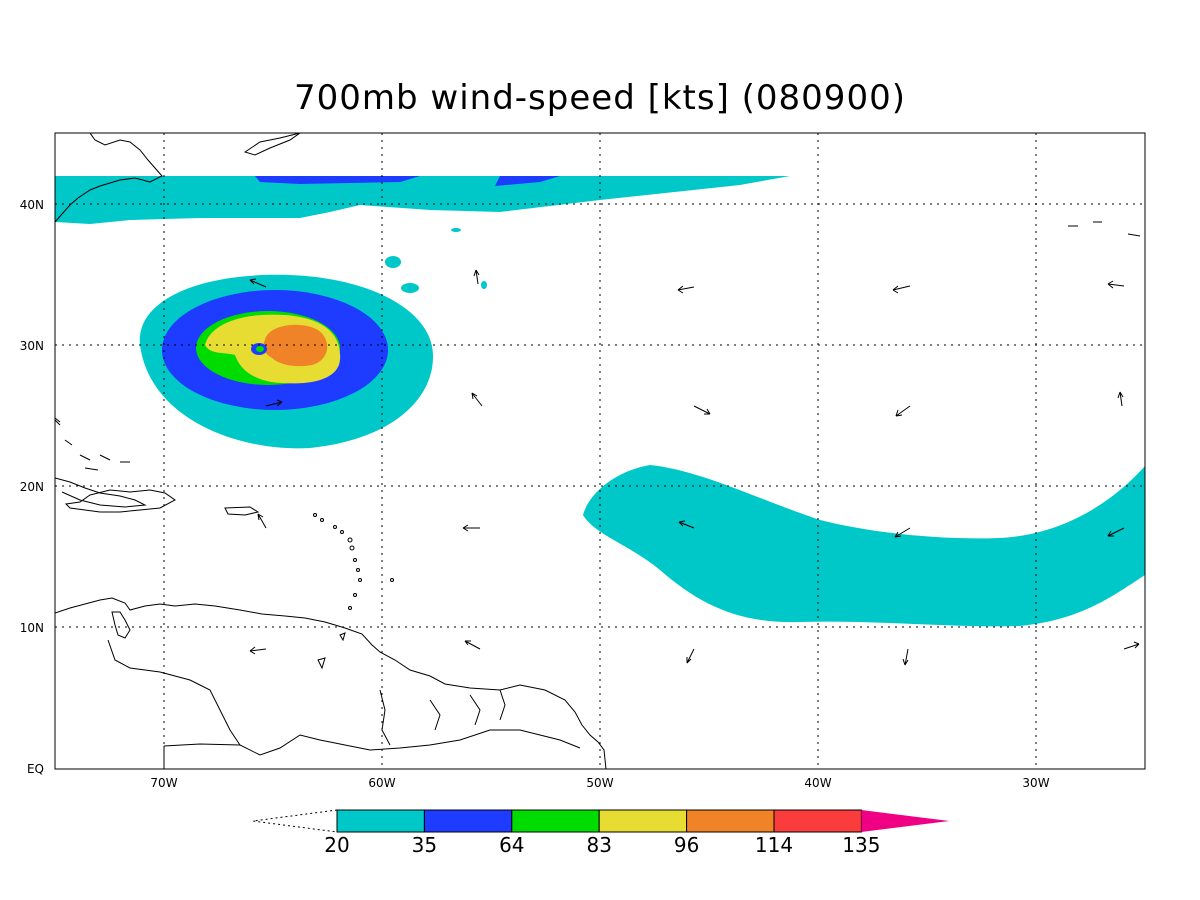 Image resolution: width=1200 pixels, height=900 pixels. What do you see at coordinates (817, 783) in the screenshot?
I see `x-tick-label: 40W` at bounding box center [817, 783].